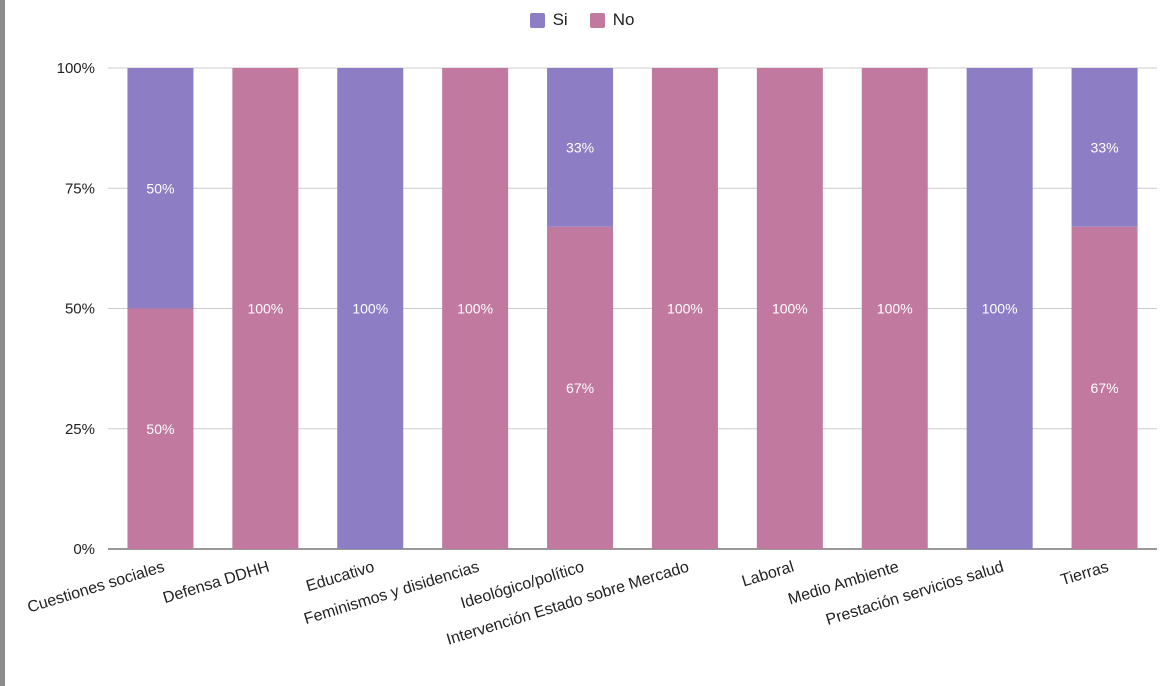  Describe the element at coordinates (582, 20) in the screenshot. I see `chart-legend: Si No` at that location.